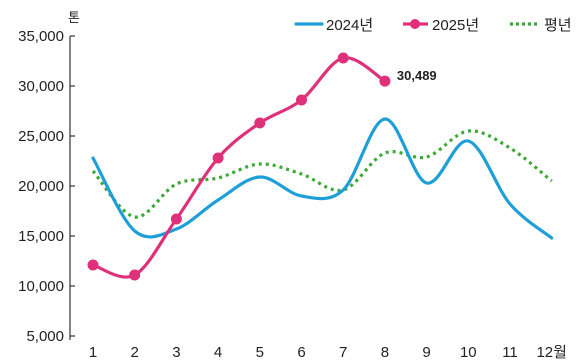 The image size is (586, 363). What do you see at coordinates (558, 25) in the screenshot?
I see `legend-label-normal: 평년` at bounding box center [558, 25].